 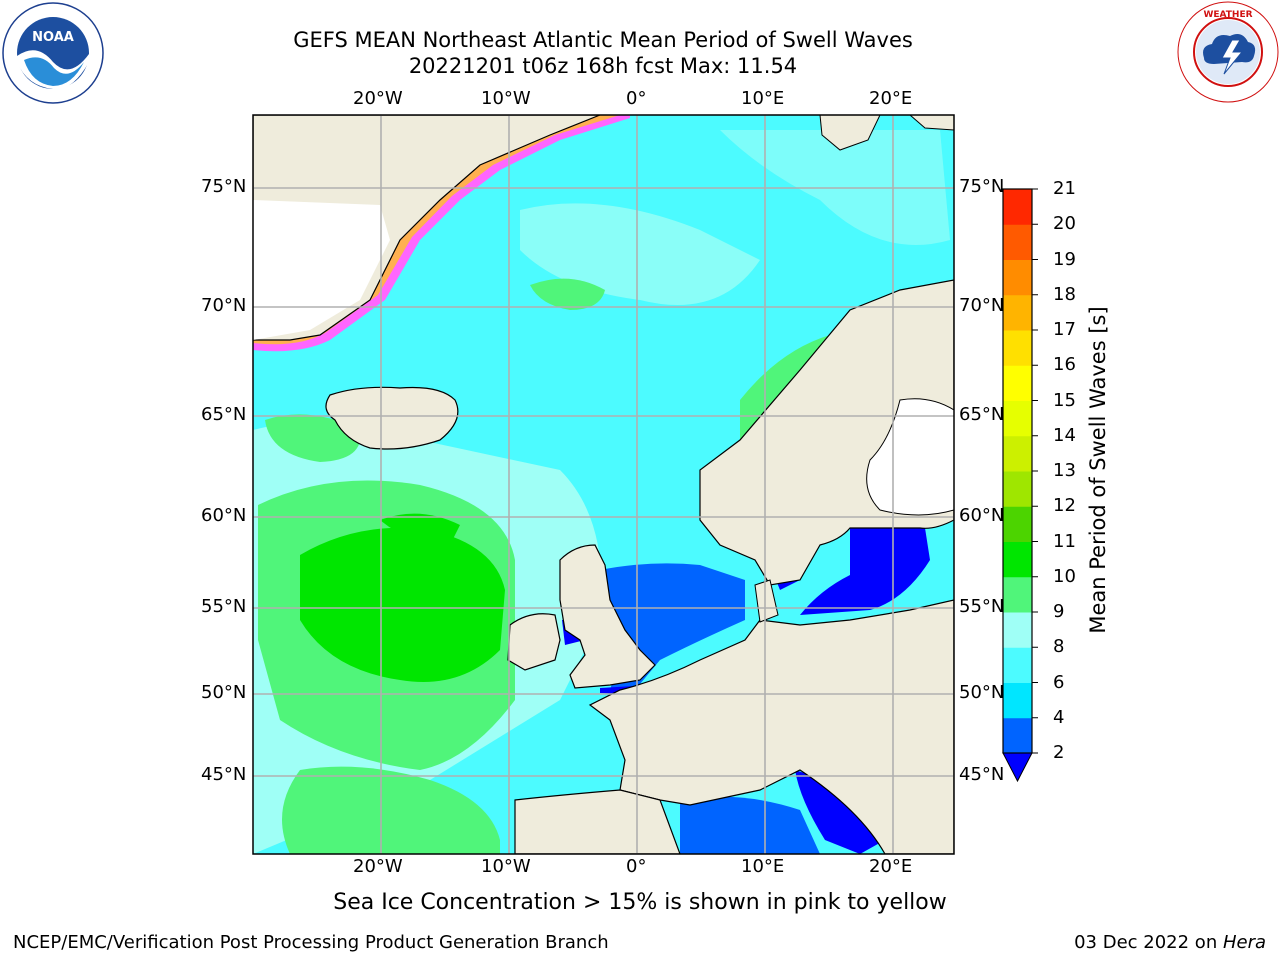 What do you see at coordinates (1017, 767) in the screenshot?
I see `colorbar-under-arrow` at bounding box center [1017, 767].